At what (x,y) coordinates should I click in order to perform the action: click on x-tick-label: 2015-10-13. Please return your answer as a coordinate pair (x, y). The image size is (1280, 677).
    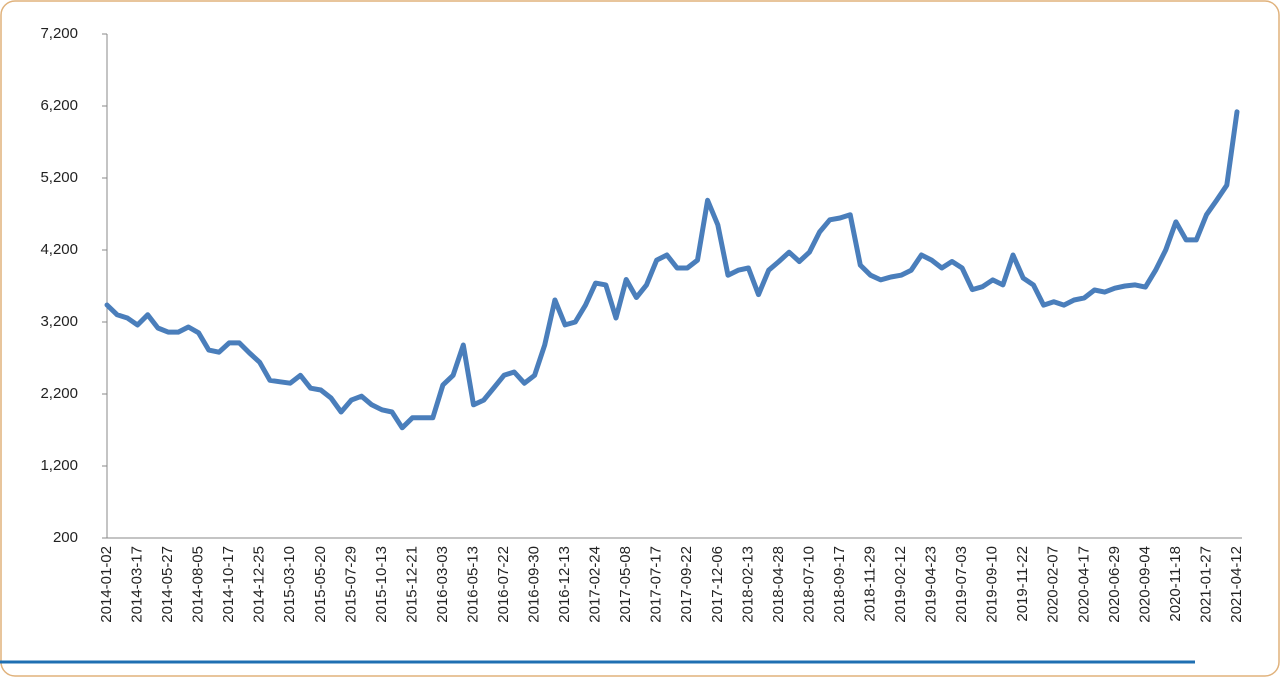
    Looking at the image, I should click on (381, 584).